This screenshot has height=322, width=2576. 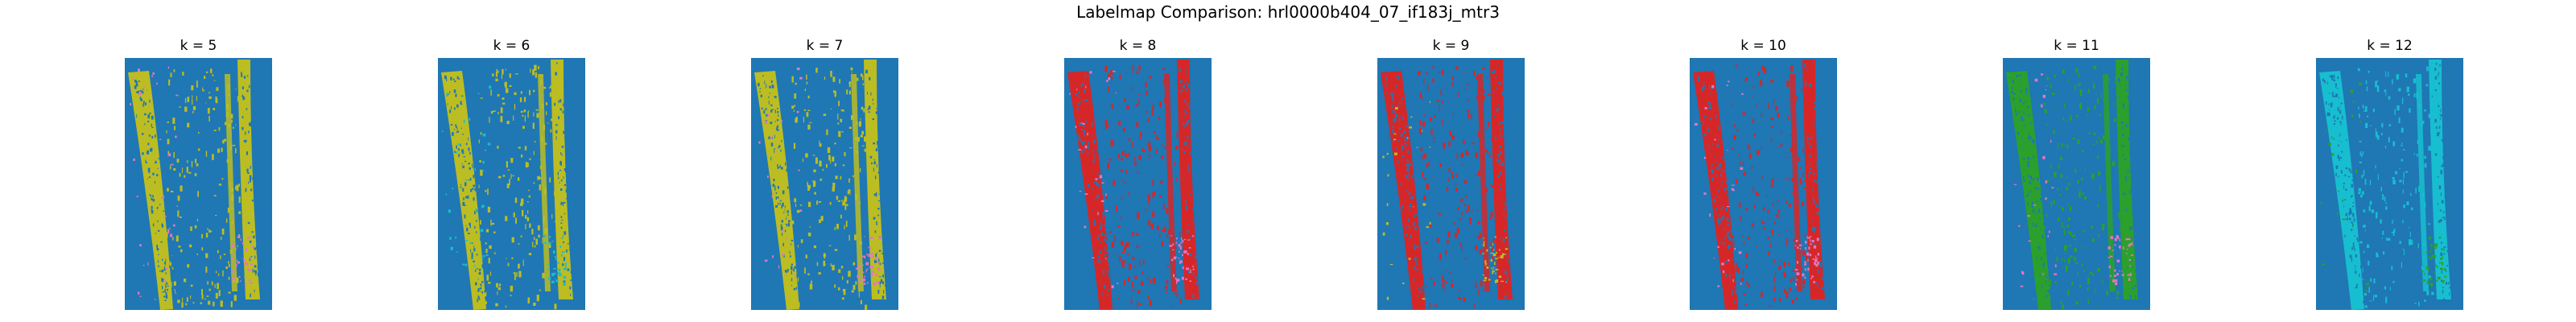 I want to click on panel-title: k = 9, so click(x=1451, y=46).